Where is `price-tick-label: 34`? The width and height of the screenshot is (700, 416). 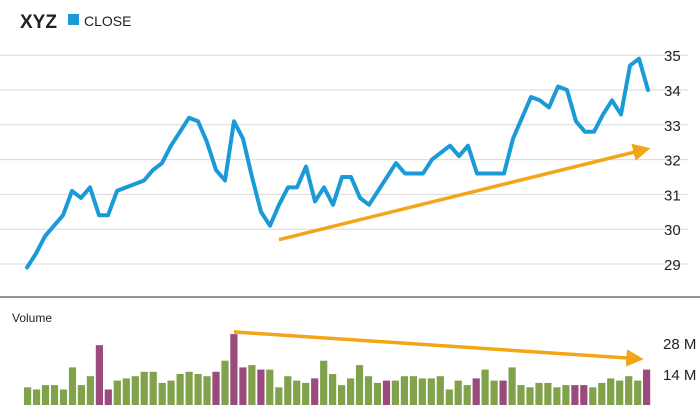 price-tick-label: 34 is located at coordinates (672, 91).